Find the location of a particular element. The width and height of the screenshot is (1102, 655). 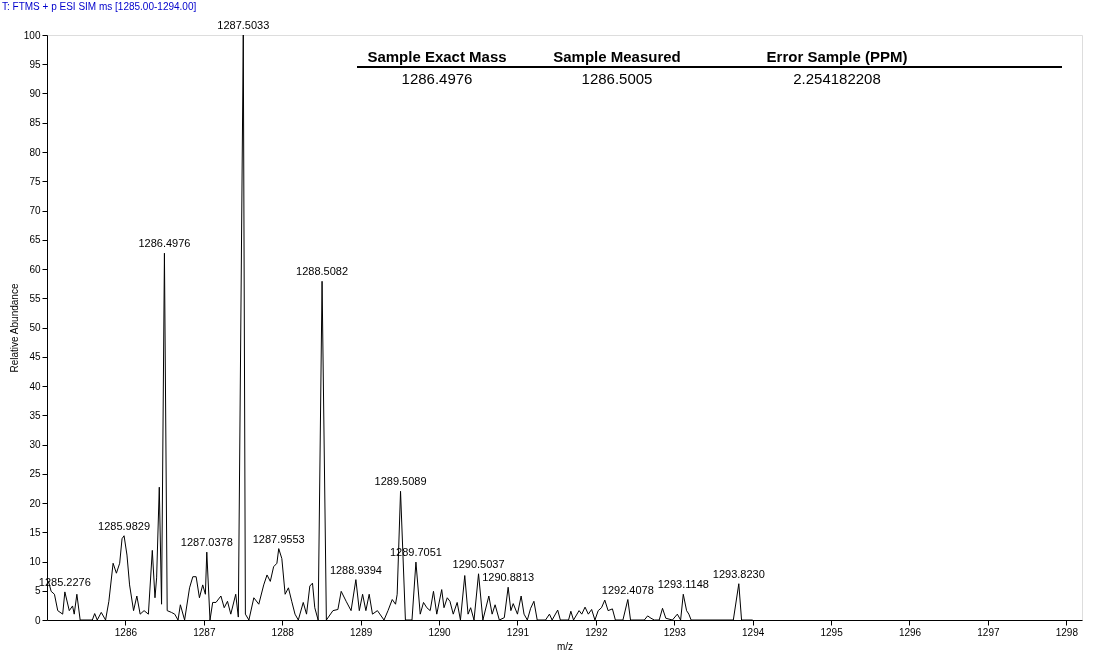

x-tick-label: 1291 is located at coordinates (518, 632).